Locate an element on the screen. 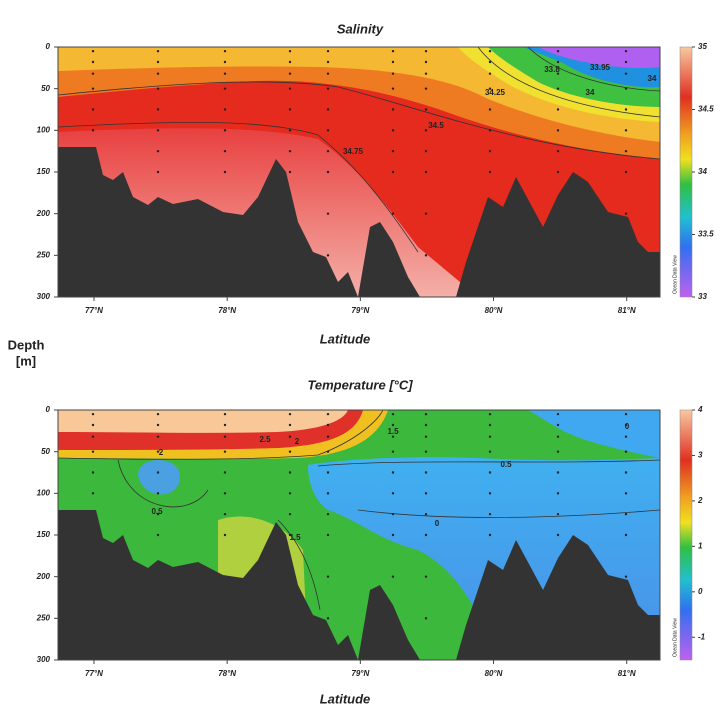 This screenshot has width=721, height=711. y-tick-label: 100 is located at coordinates (44, 492).